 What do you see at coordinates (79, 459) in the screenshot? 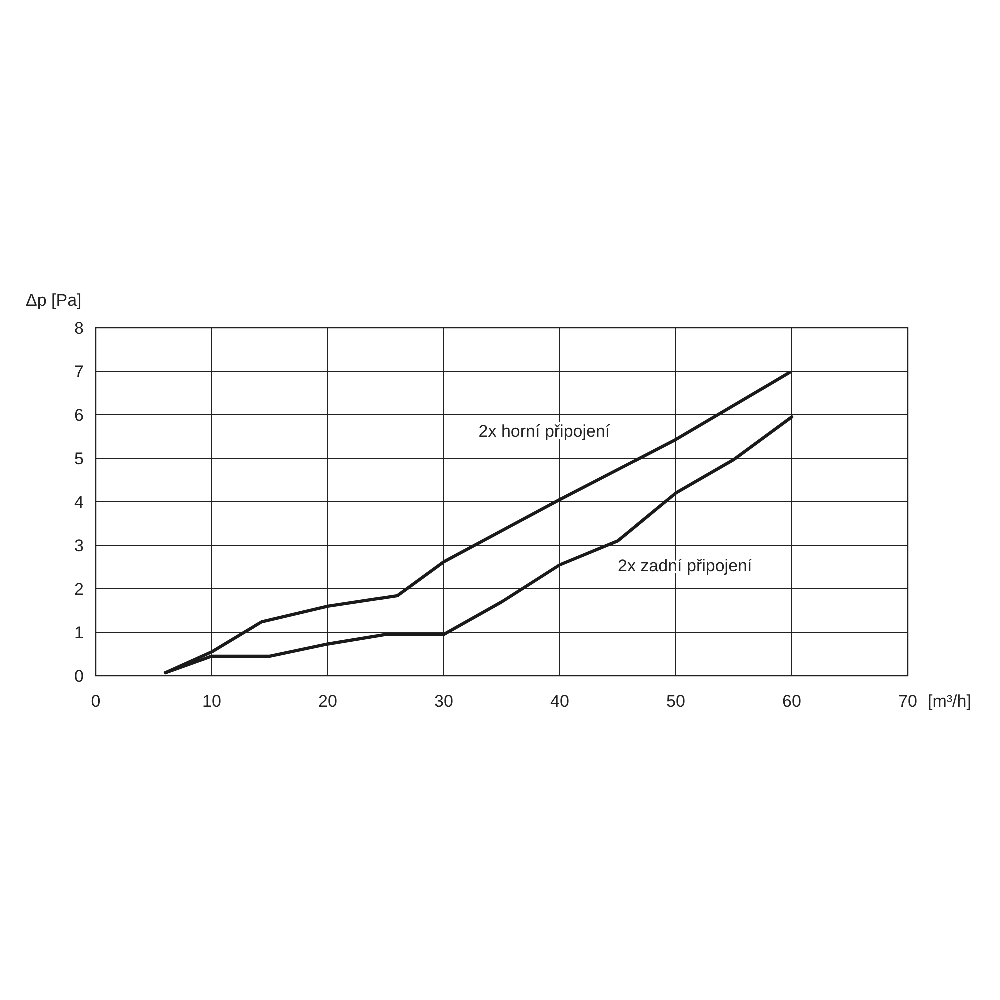
I see `y-tick-label: 5` at bounding box center [79, 459].